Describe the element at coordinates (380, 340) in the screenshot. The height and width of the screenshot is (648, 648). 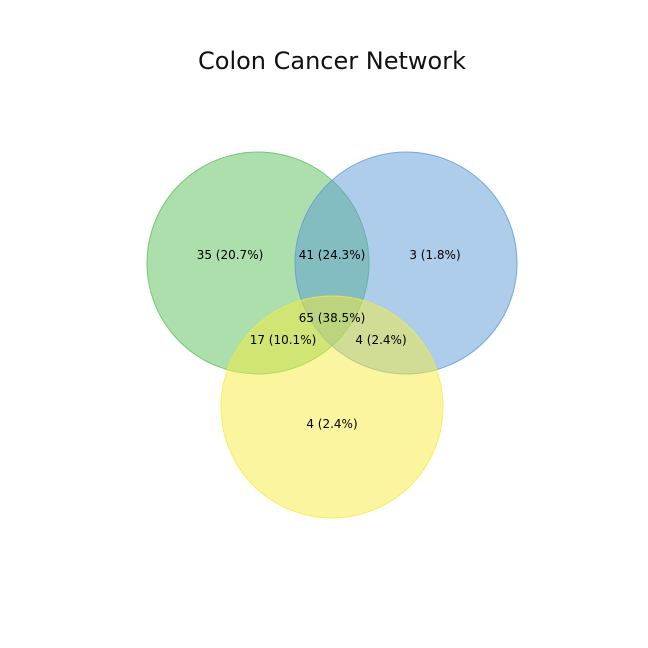
I see `region-bc-label: 4 (2.4%)` at that location.